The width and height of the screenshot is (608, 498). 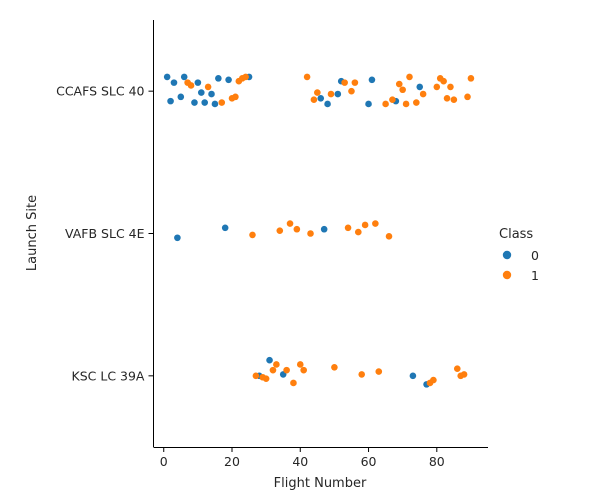 I want to click on legend: Class 01, so click(x=519, y=255).